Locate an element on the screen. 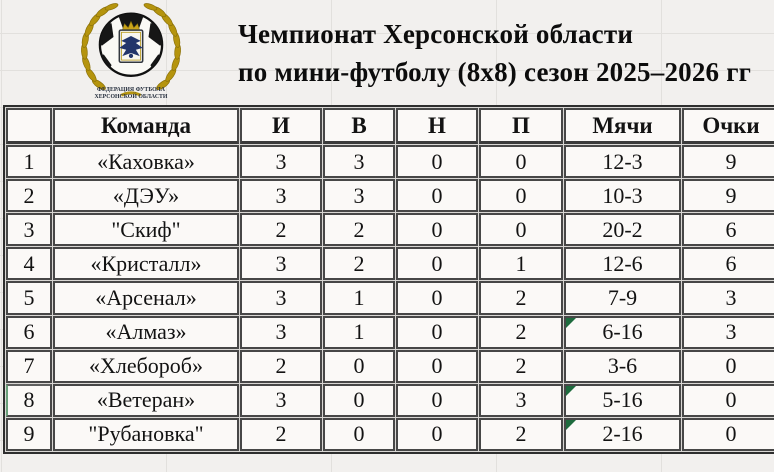  cell-rank: 8 is located at coordinates (29, 400).